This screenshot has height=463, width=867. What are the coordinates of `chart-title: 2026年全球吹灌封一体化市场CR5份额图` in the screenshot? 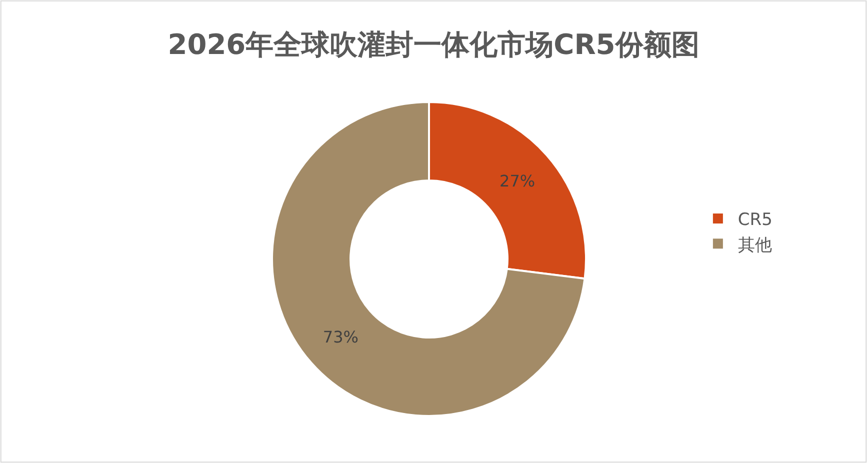 It's located at (434, 44).